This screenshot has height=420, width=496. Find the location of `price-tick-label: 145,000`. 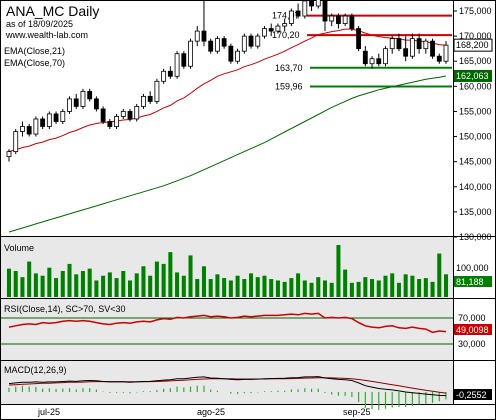

price-tick-label: 145,000 is located at coordinates (475, 162).